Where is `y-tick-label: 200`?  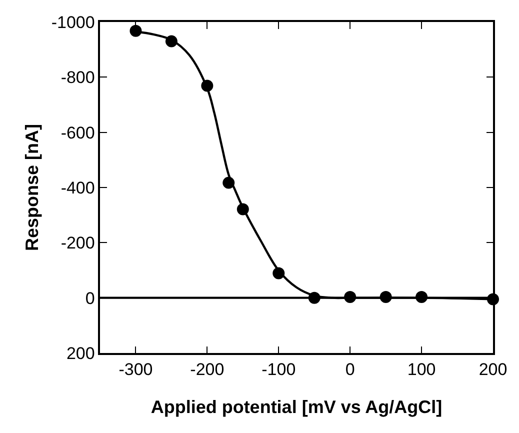 y-tick-label: 200 is located at coordinates (80, 353).